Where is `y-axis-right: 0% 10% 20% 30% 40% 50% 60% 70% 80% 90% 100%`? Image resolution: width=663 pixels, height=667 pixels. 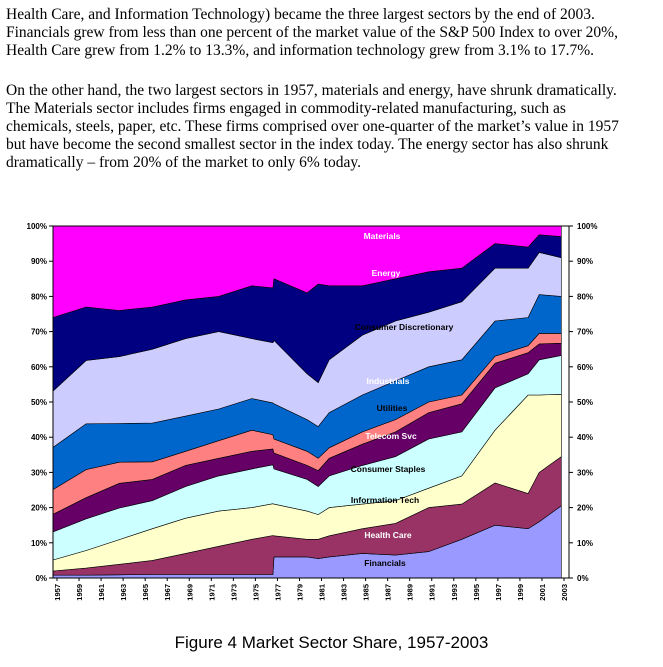 y-axis-right: 0% 10% 20% 30% 40% 50% 60% 70% 80% 90% 100% is located at coordinates (583, 402).